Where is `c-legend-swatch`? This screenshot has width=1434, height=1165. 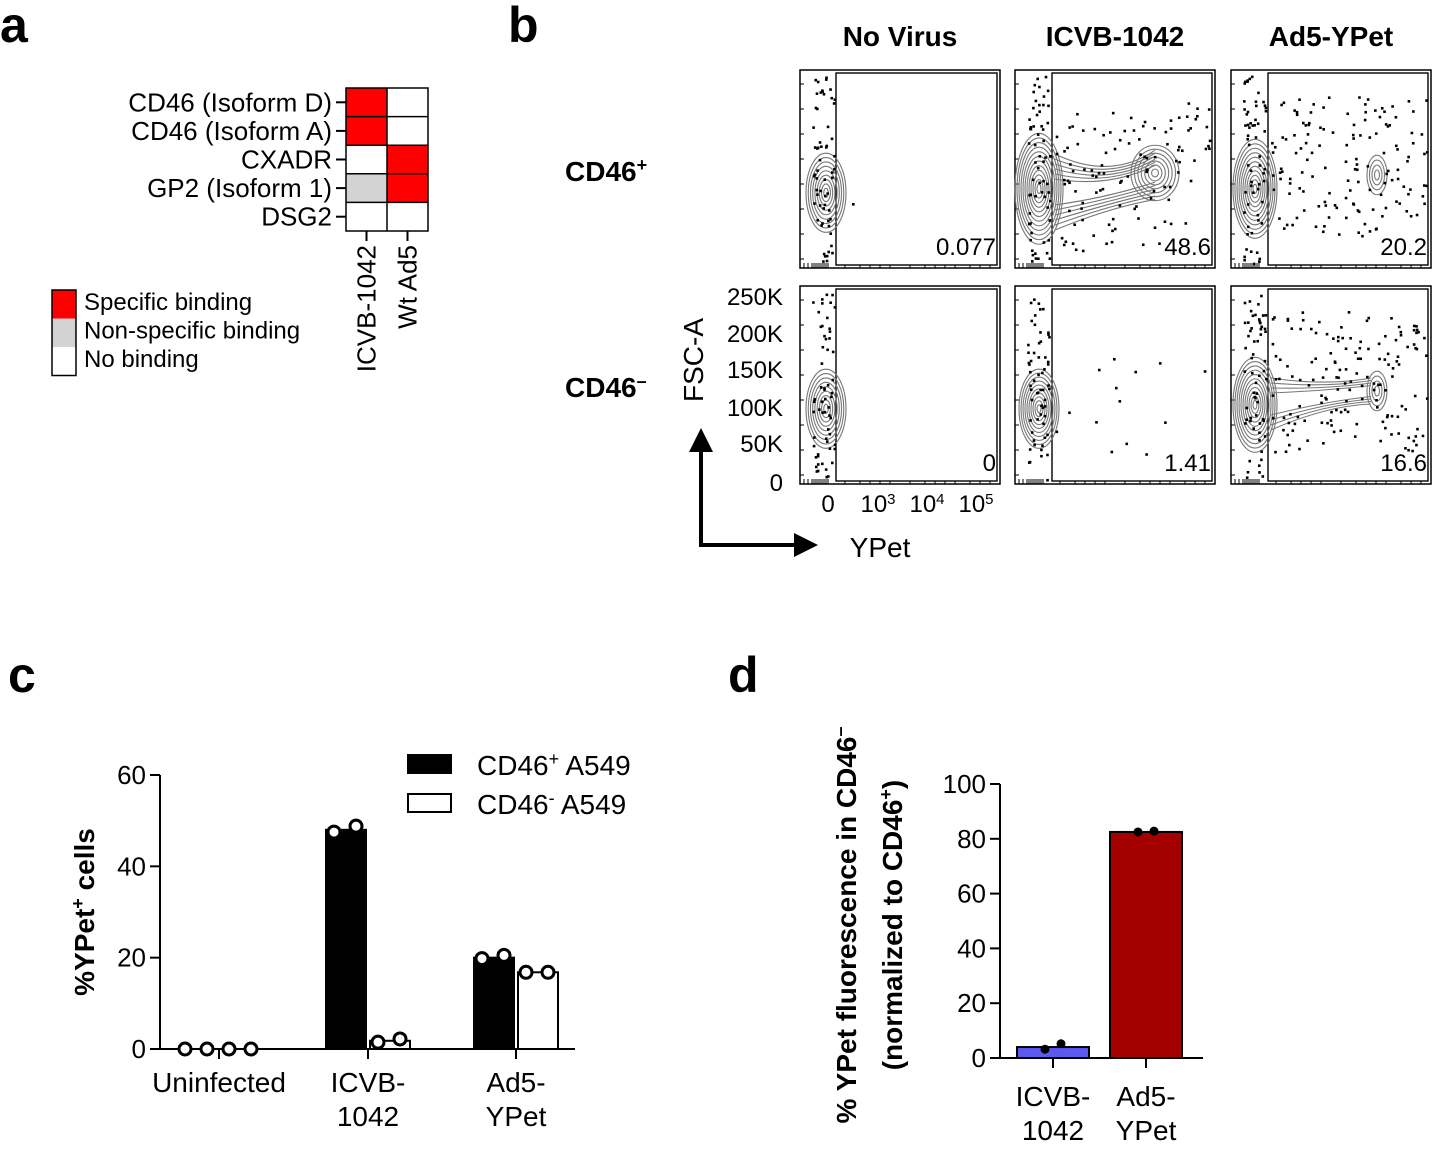
c-legend-swatch is located at coordinates (429, 803).